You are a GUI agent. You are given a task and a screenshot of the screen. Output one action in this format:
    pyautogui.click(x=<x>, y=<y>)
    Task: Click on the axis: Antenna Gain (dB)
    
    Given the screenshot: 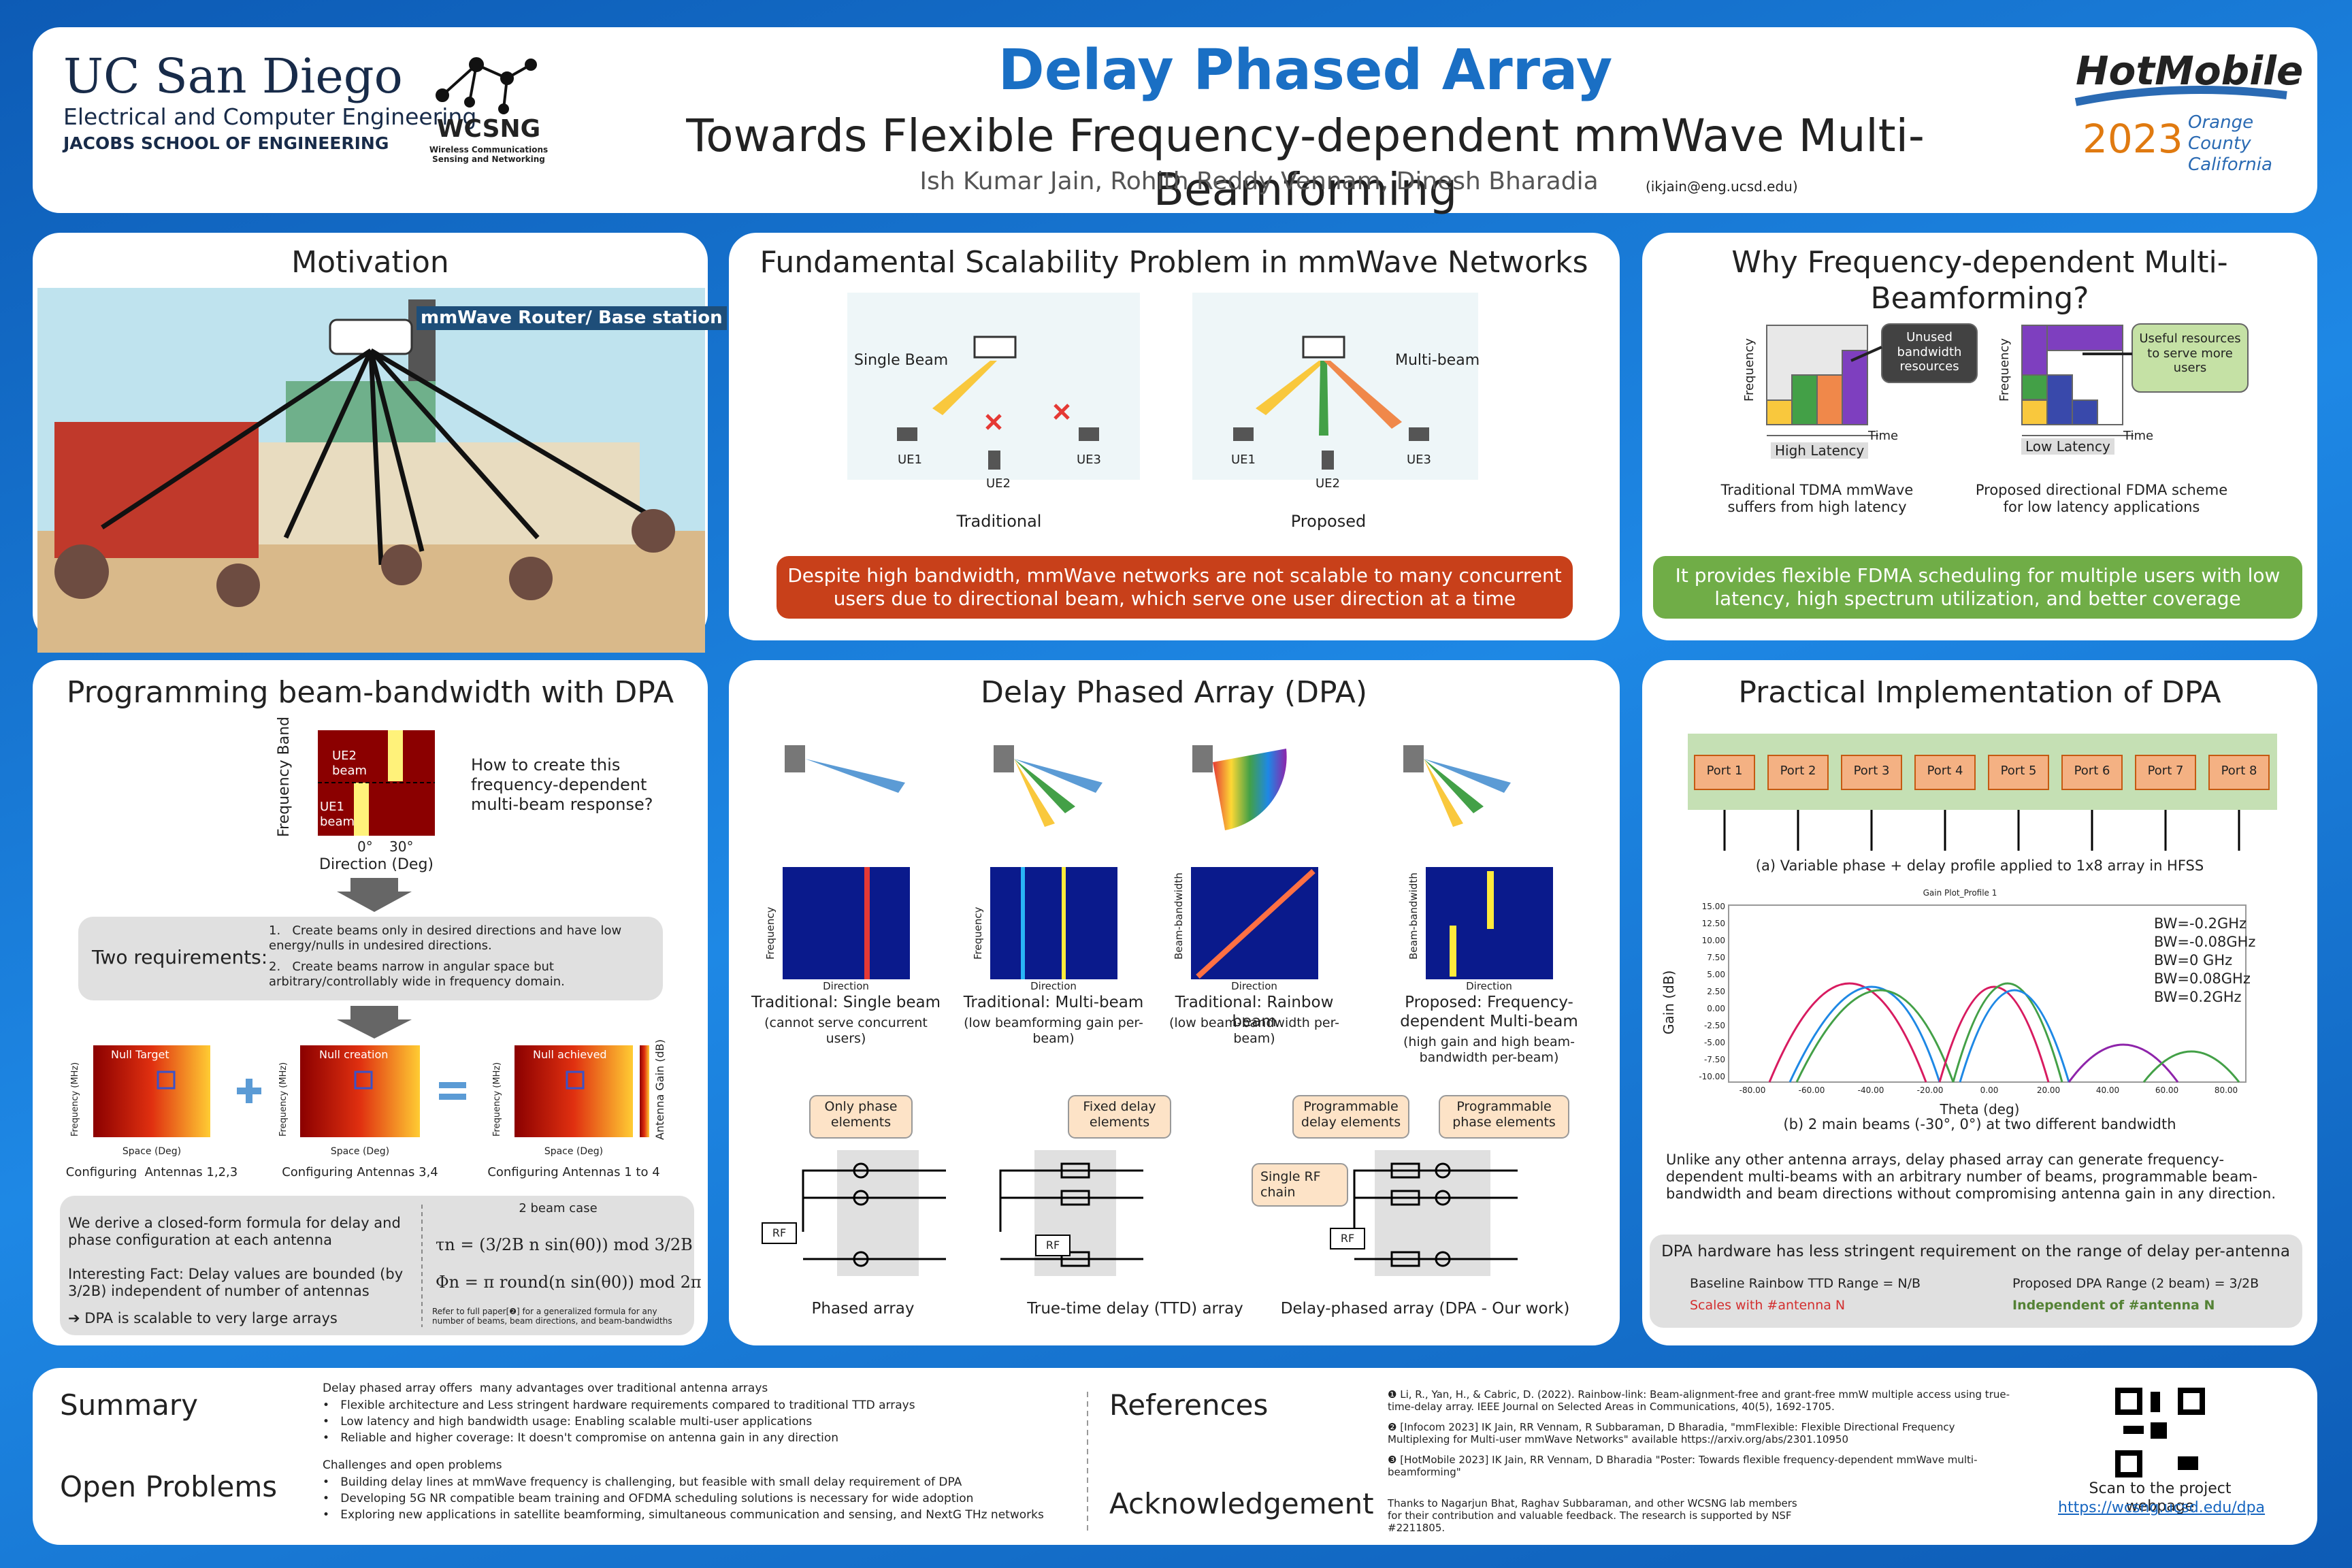 What is the action you would take?
    pyautogui.click(x=660, y=1089)
    